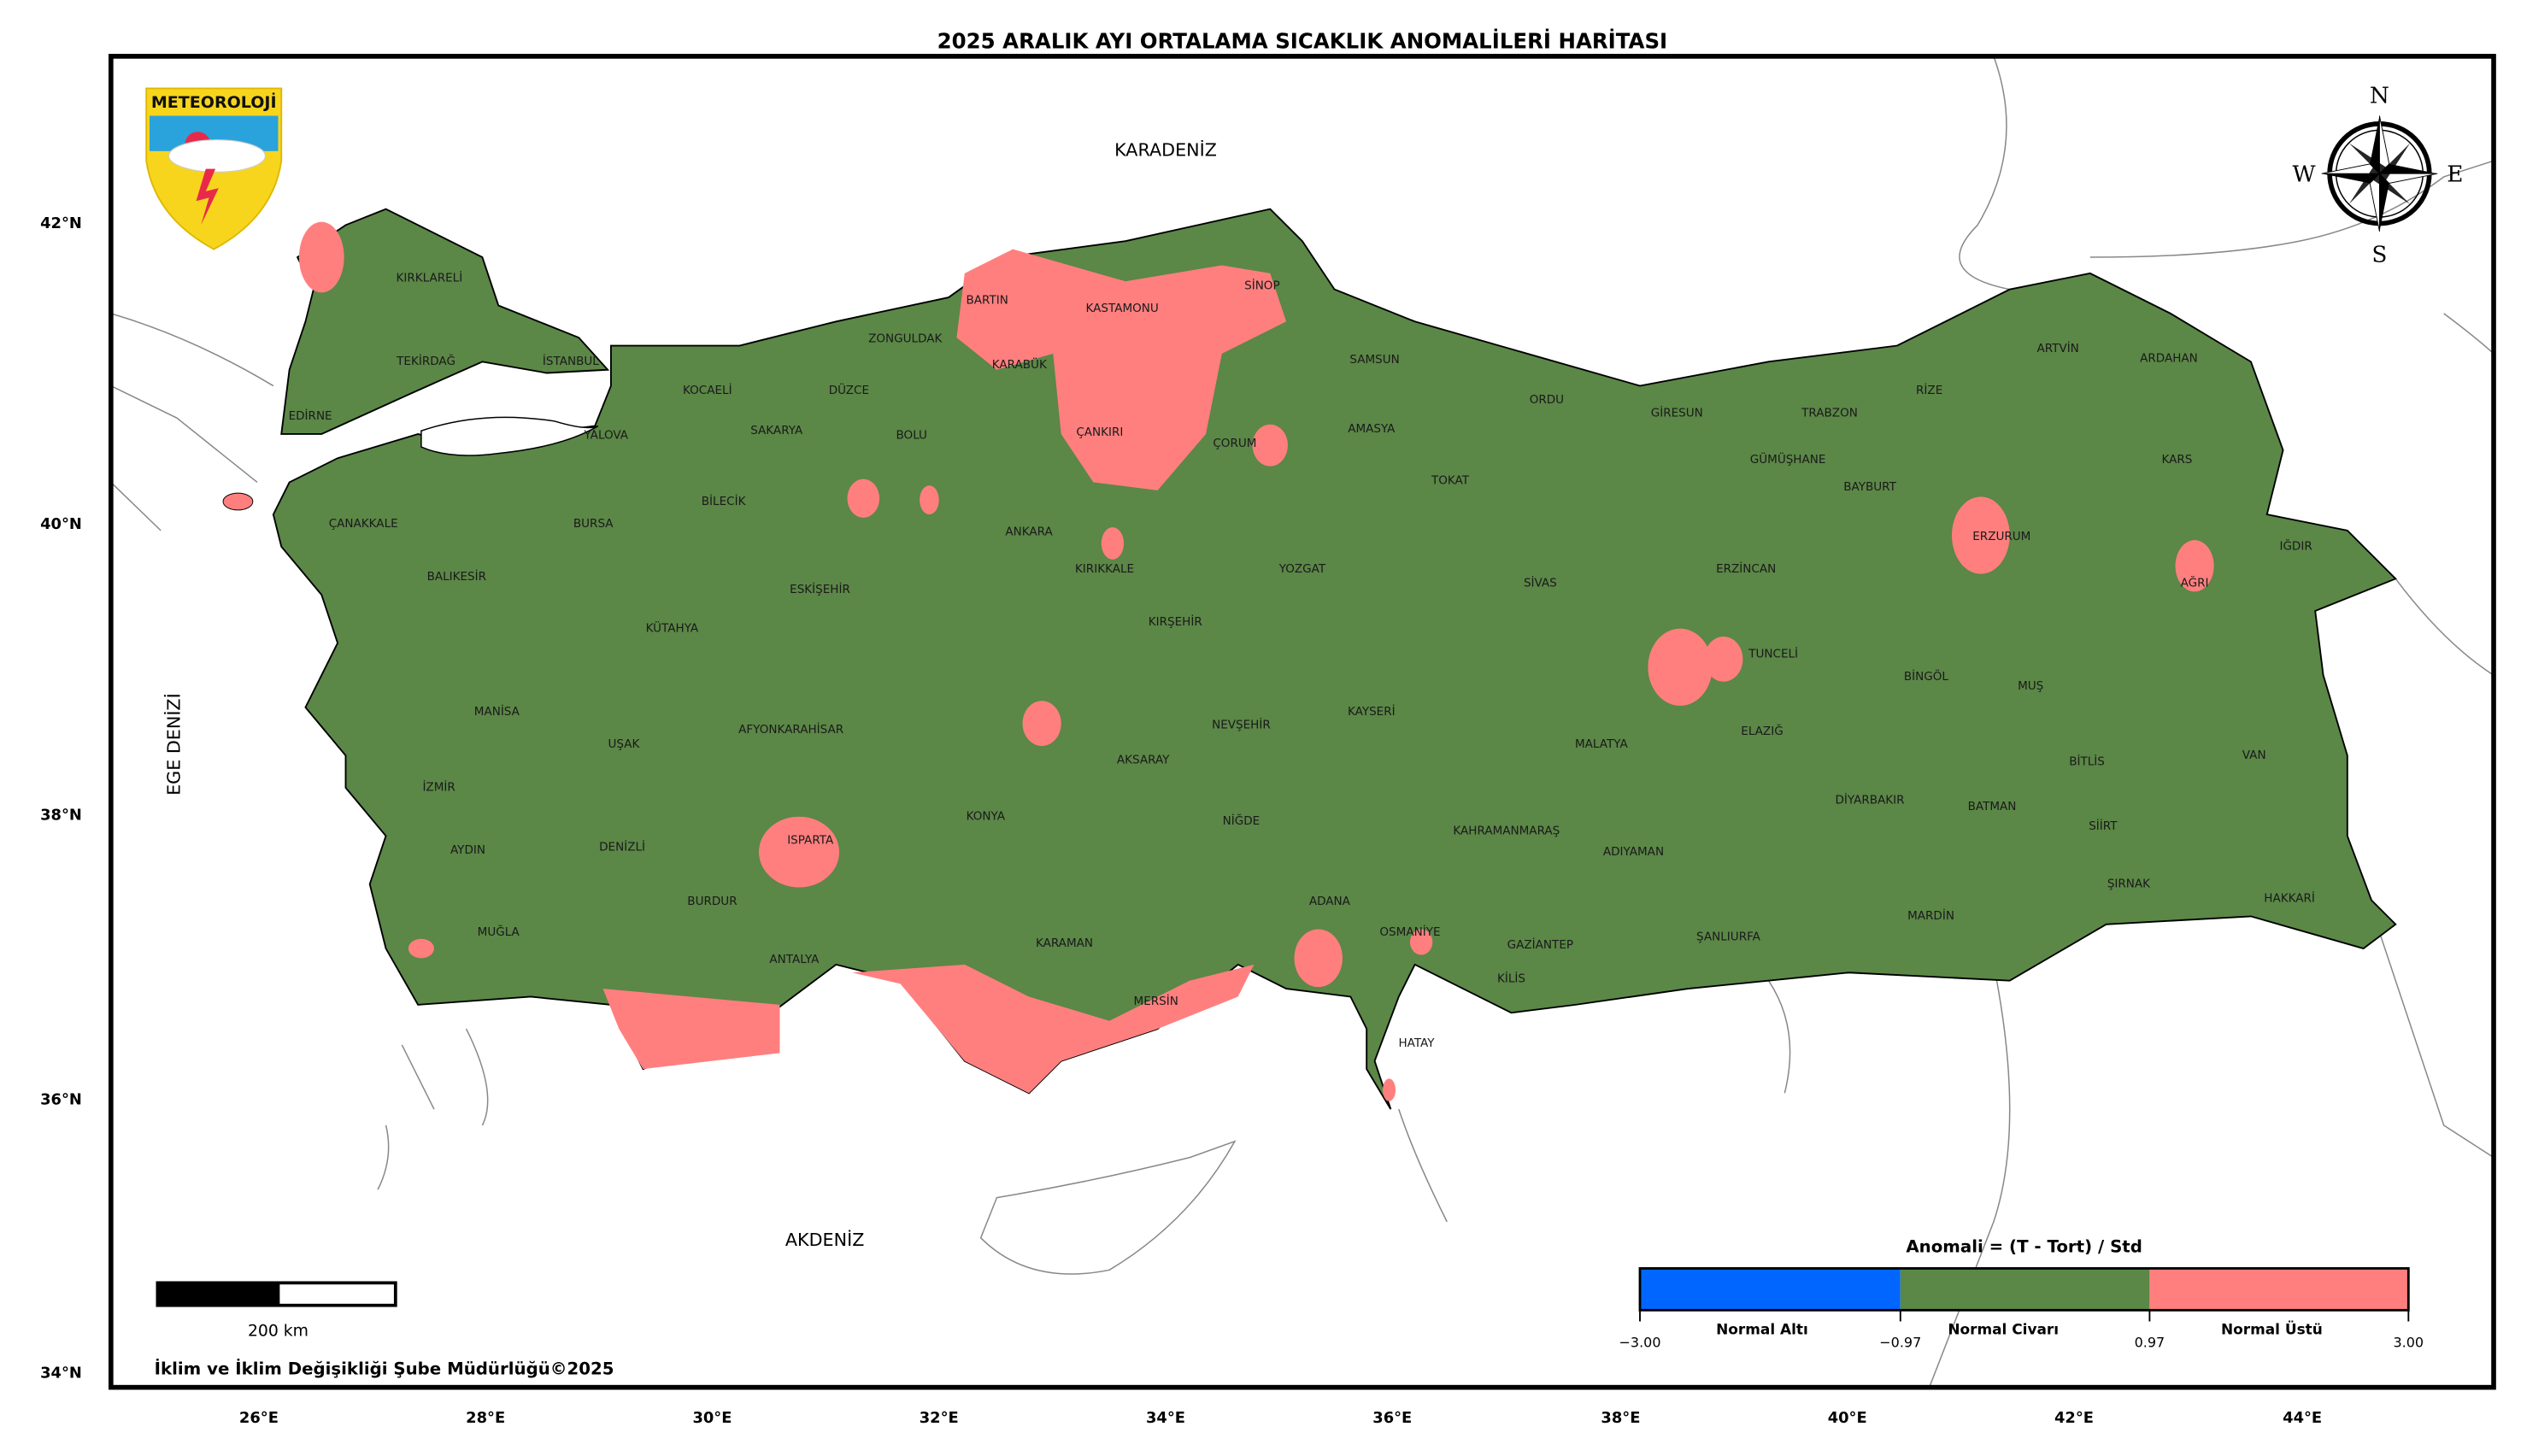 This screenshot has width=2521, height=1456. I want to click on scale-bar: 200 km, so click(276, 1310).